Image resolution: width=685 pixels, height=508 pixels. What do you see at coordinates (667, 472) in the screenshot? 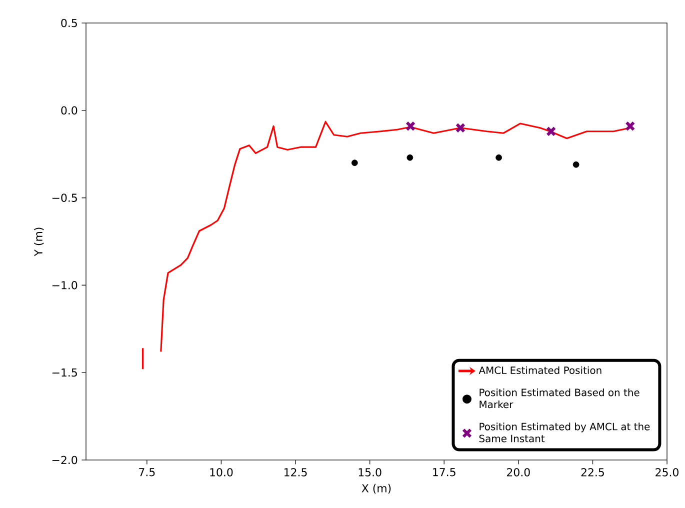
I see `x-tick-label: 25.0` at bounding box center [667, 472].